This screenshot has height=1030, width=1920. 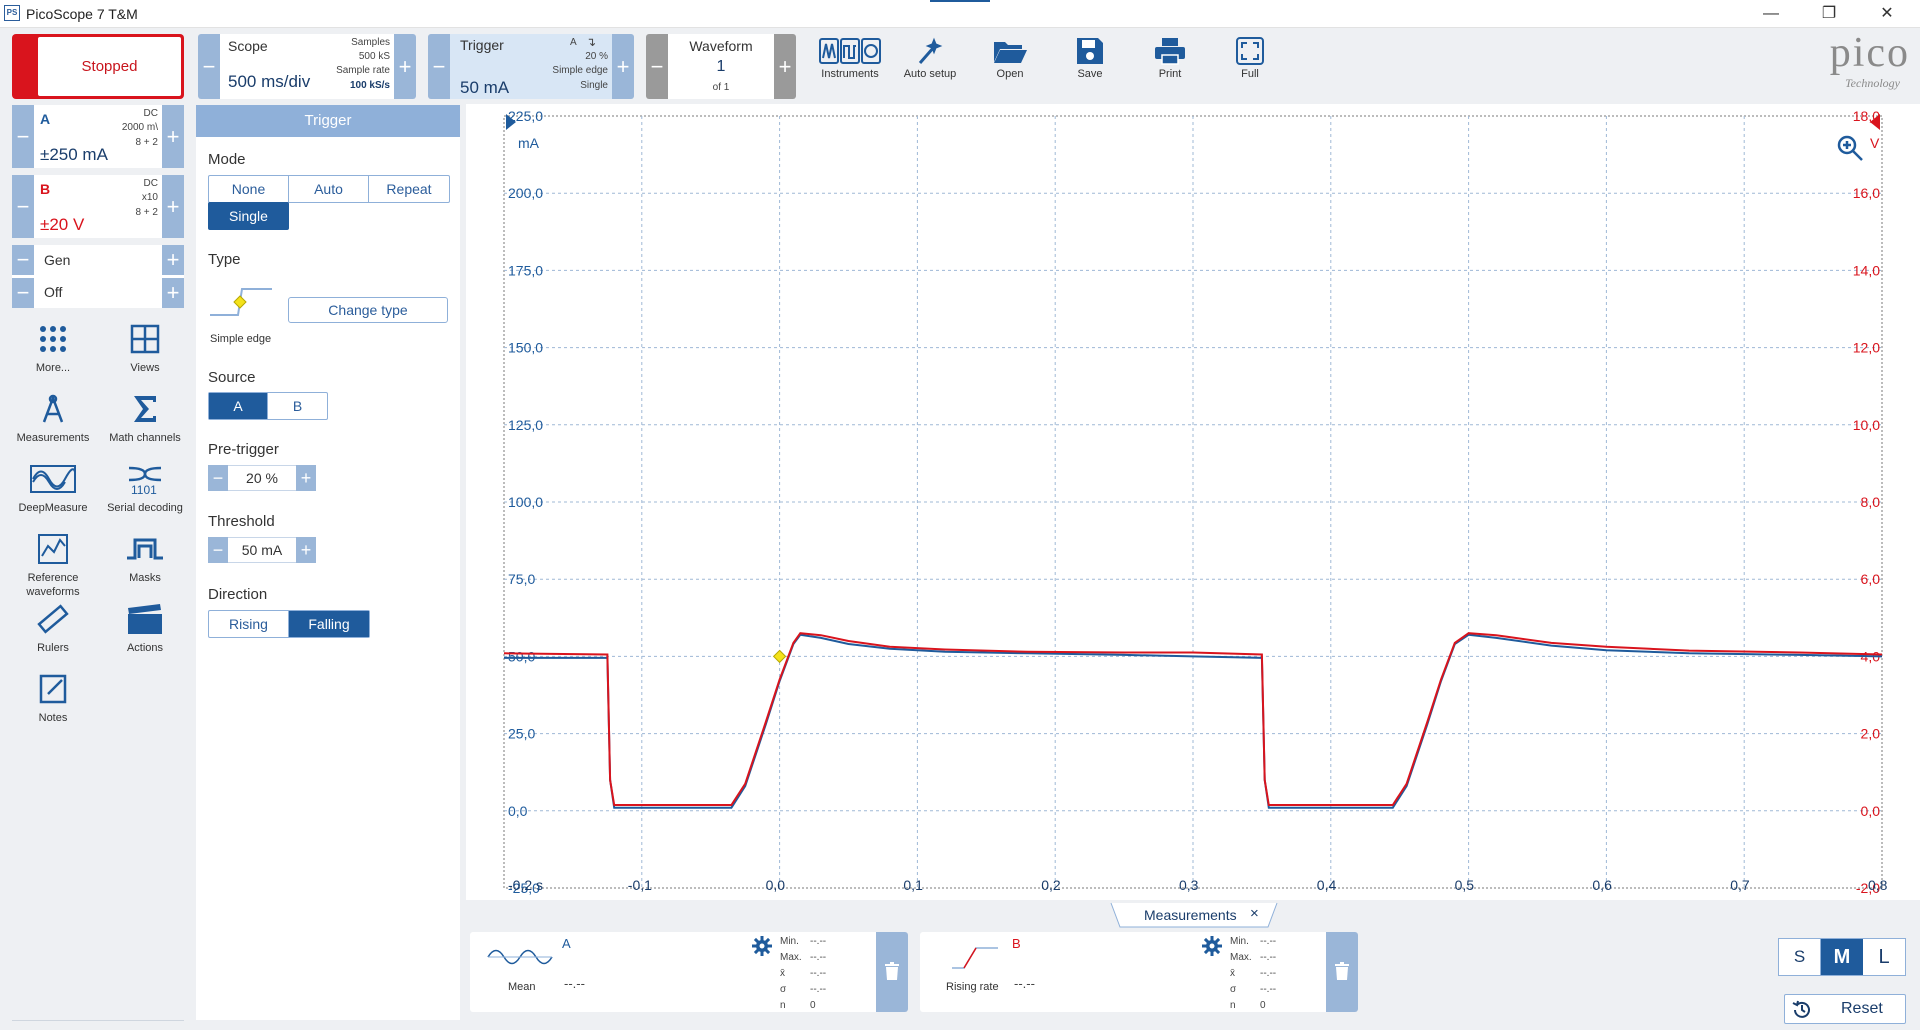 I want to click on channel-b-range-decrease: −, so click(x=23, y=206).